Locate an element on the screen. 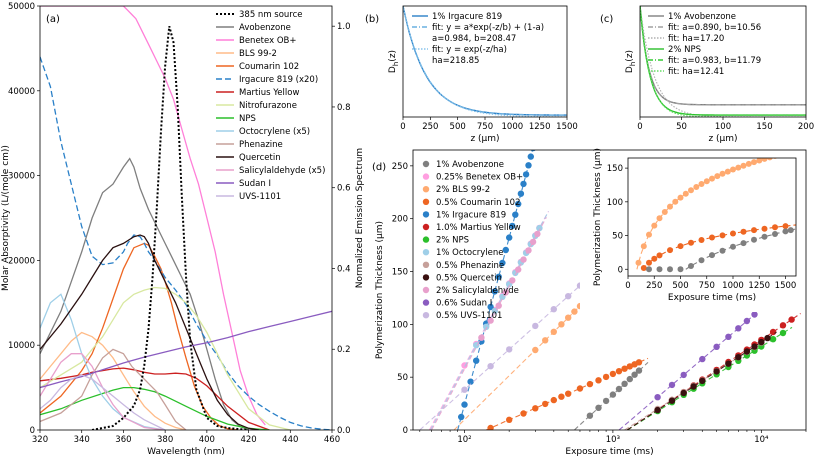 Image resolution: width=817 pixels, height=458 pixels. series-line-nps is located at coordinates (155, 408).